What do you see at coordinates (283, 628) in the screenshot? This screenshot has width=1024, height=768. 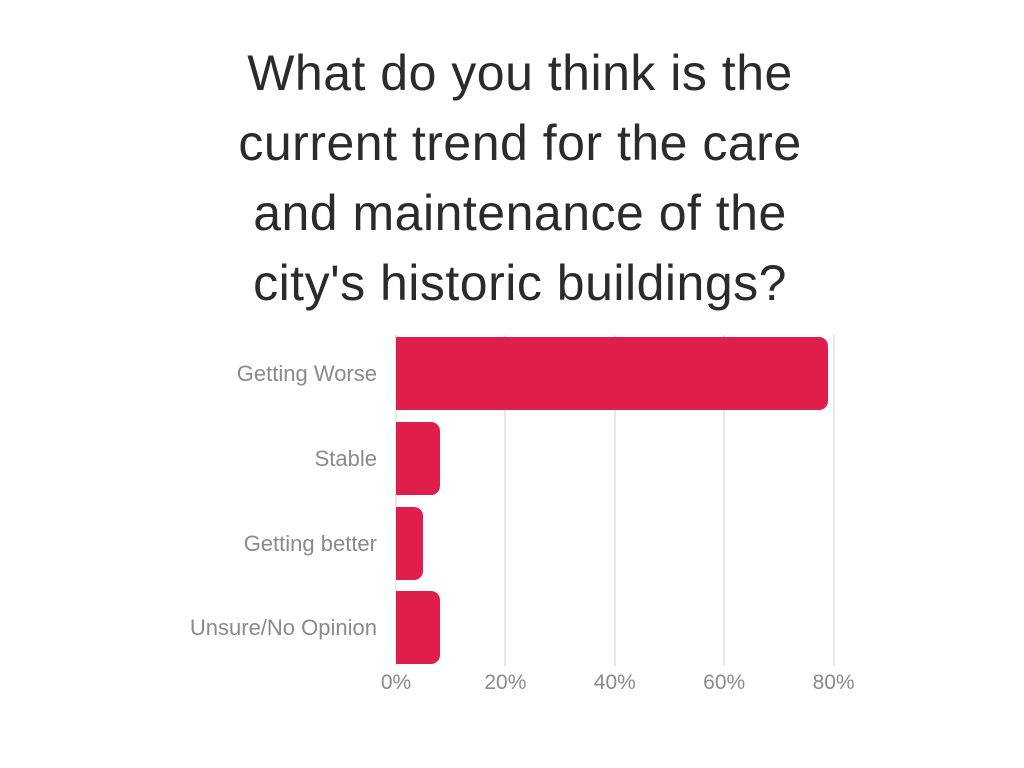 I see `category-label: Unsure/No Opinion` at bounding box center [283, 628].